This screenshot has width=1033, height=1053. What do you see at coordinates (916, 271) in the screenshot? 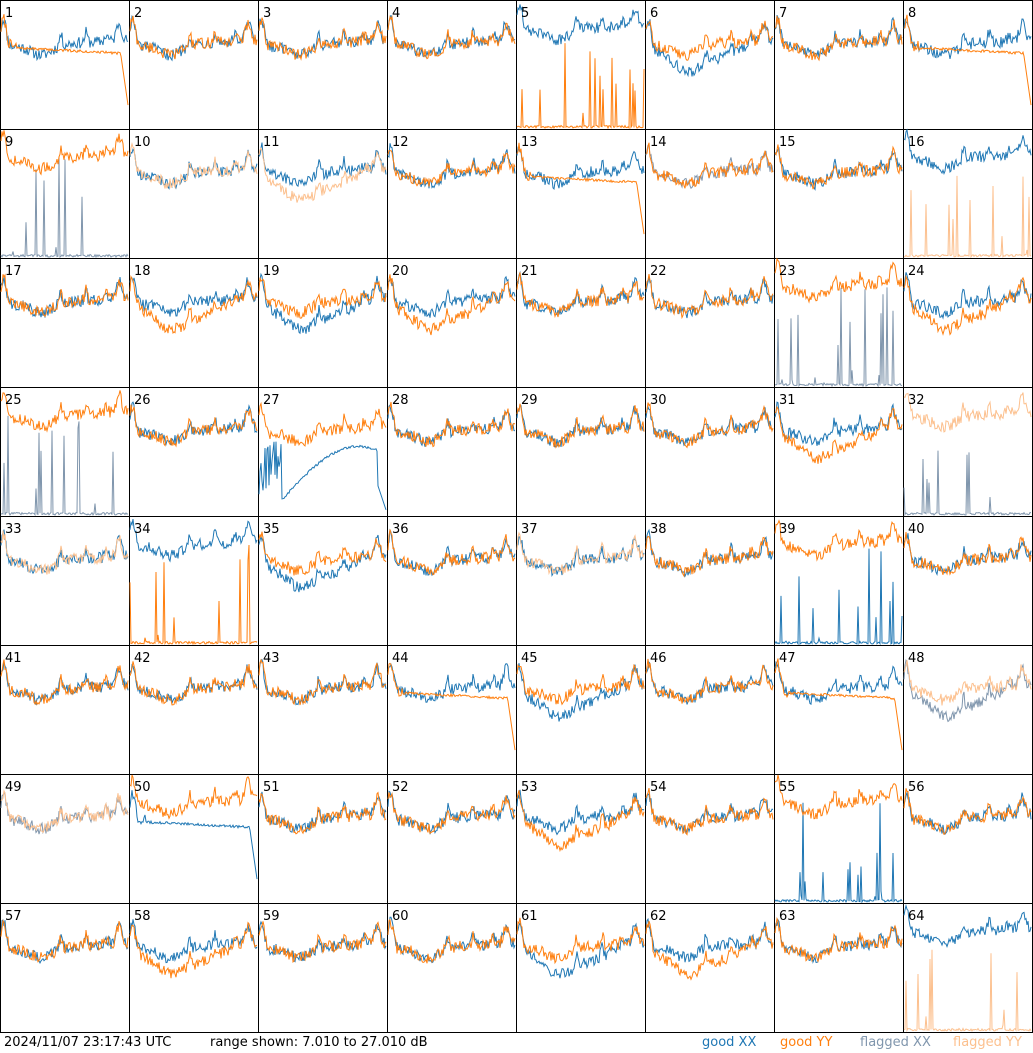
I see `panel-label: 24` at bounding box center [916, 271].